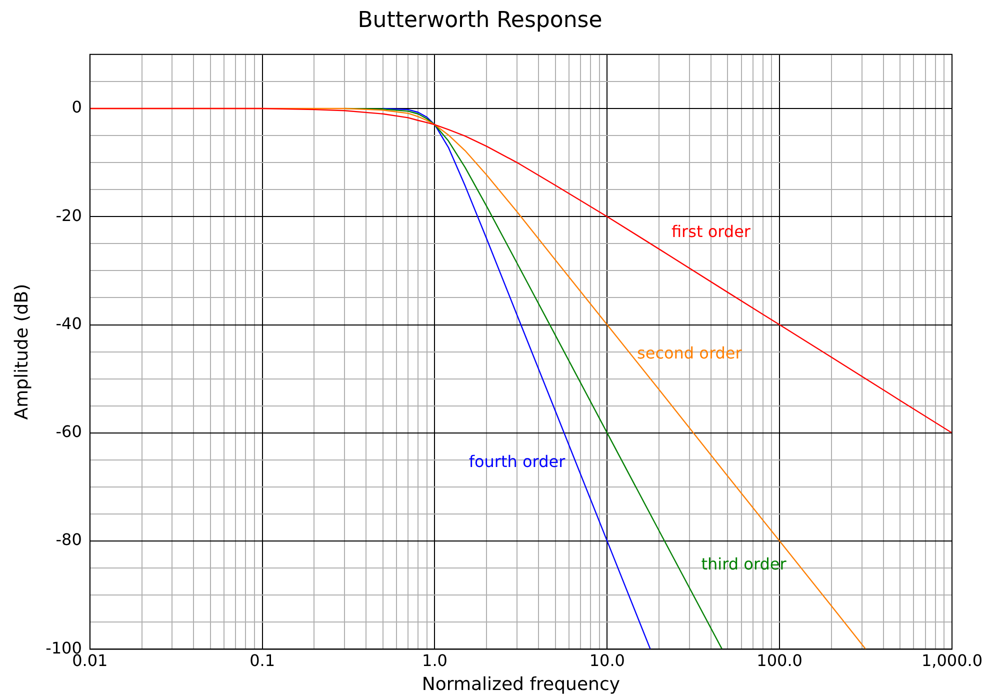 The image size is (994, 698). What do you see at coordinates (69, 215) in the screenshot?
I see `y-tick-label: -20` at bounding box center [69, 215].